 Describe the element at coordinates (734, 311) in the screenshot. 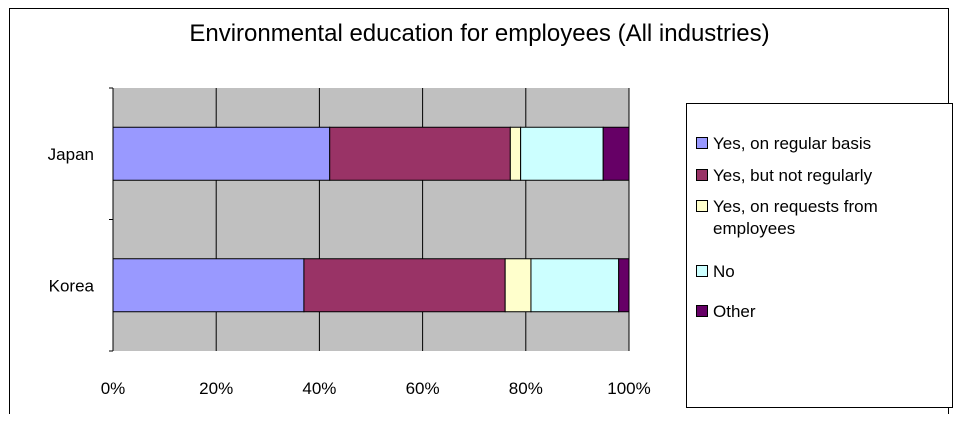

I see `legend-label: Other` at that location.